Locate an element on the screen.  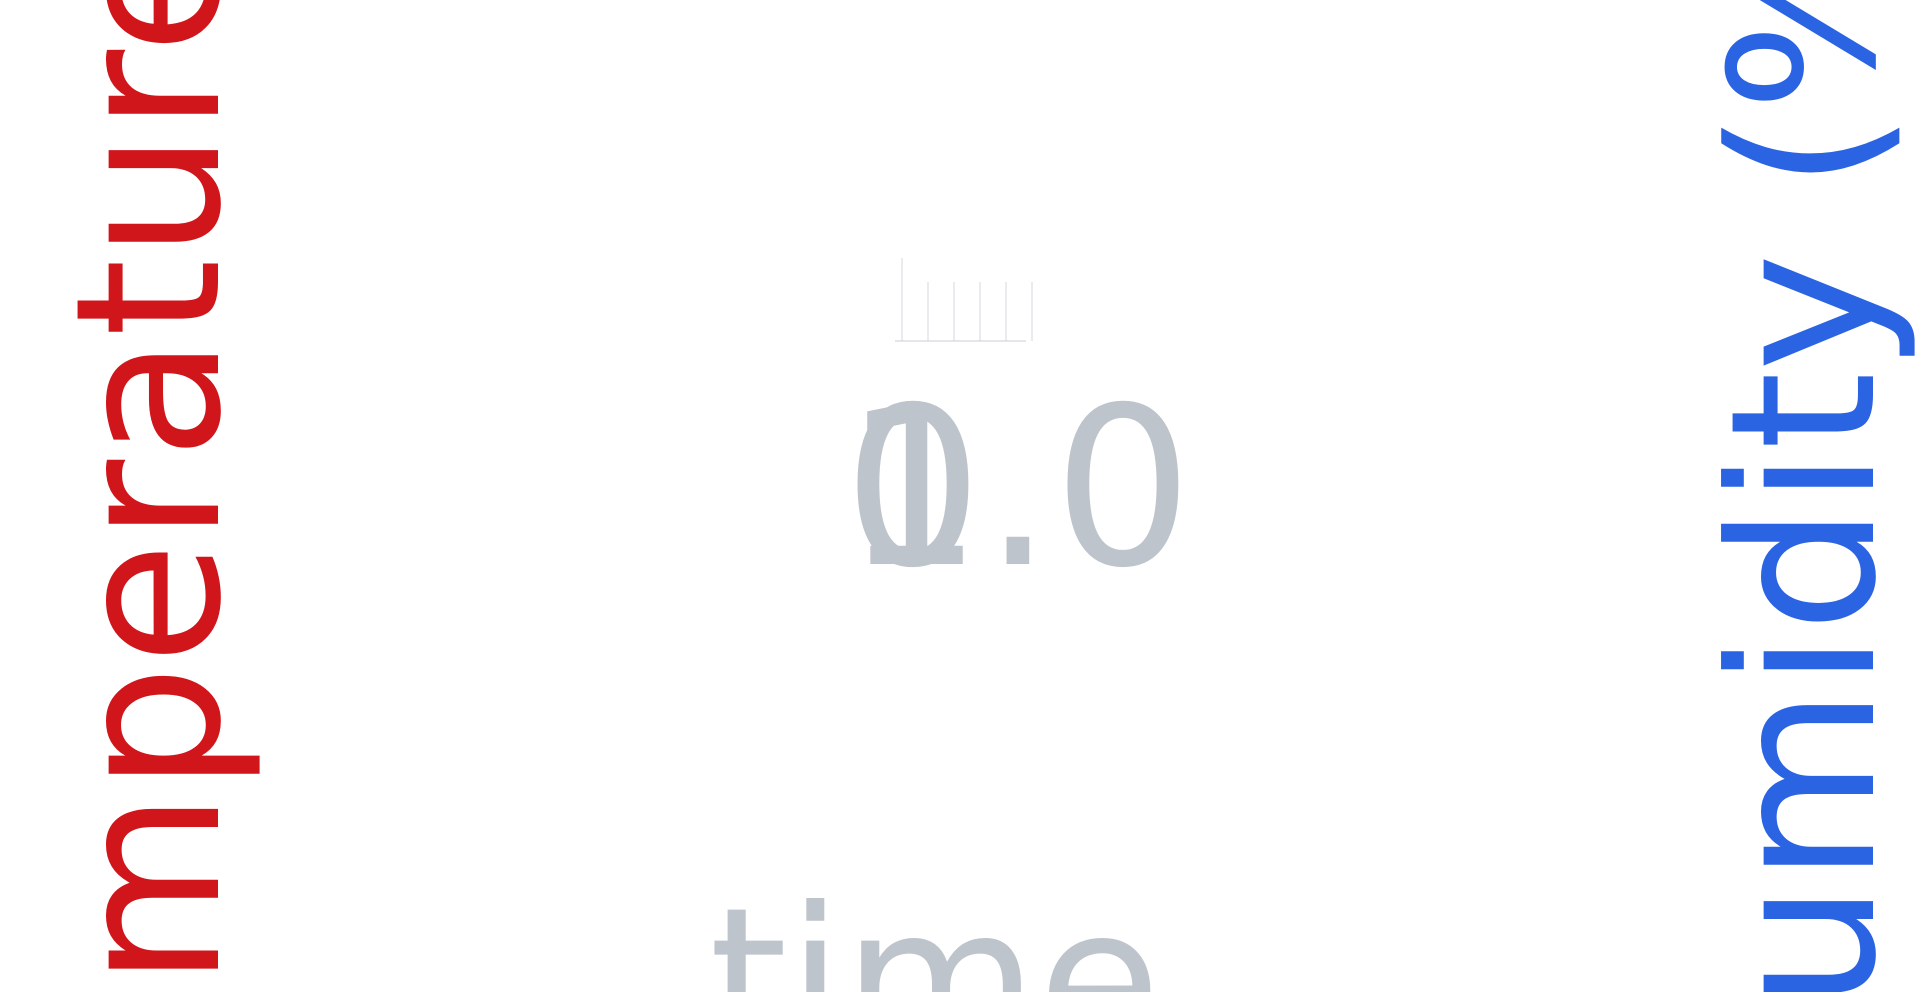
x-tick-marks is located at coordinates (967, 299).